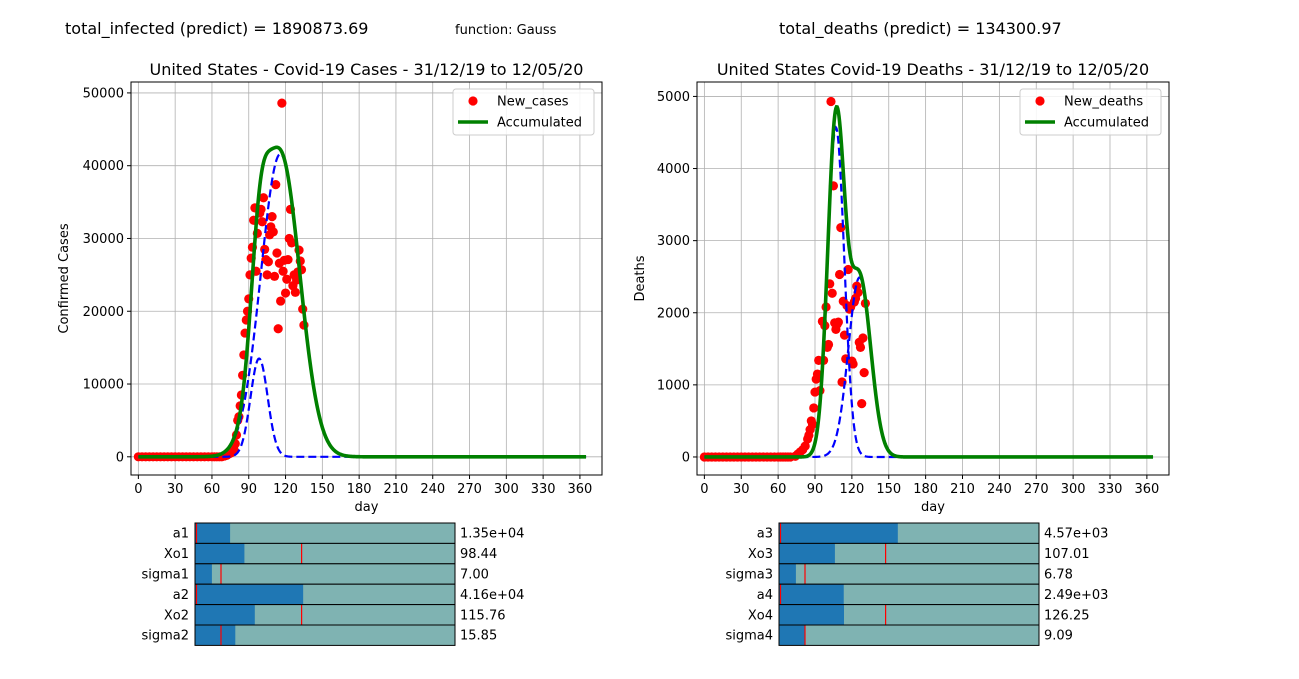 This screenshot has width=1299, height=679. I want to click on slider-label: a4, so click(765, 595).